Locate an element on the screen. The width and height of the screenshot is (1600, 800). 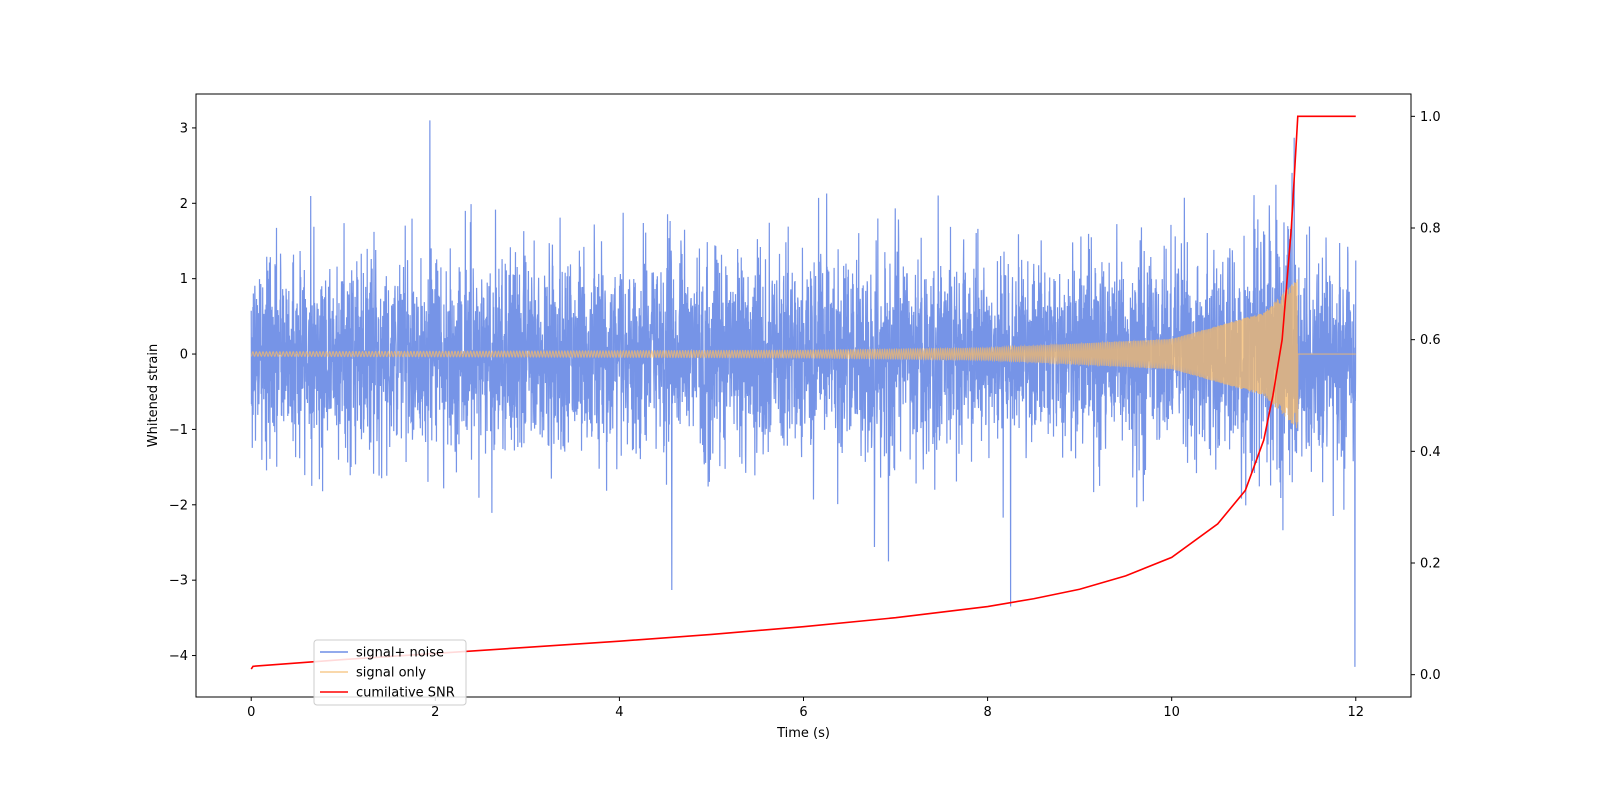
legend-label: signal only is located at coordinates (391, 673).